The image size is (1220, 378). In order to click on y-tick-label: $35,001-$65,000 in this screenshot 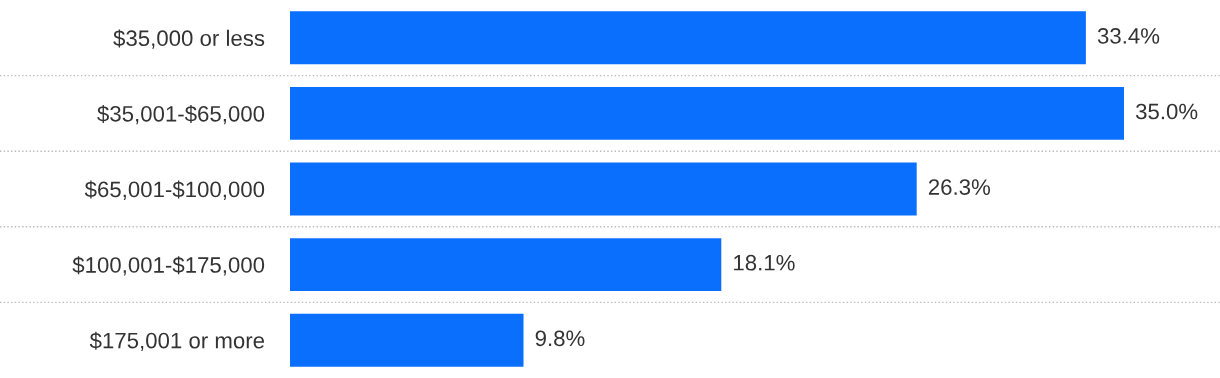, I will do `click(181, 115)`.